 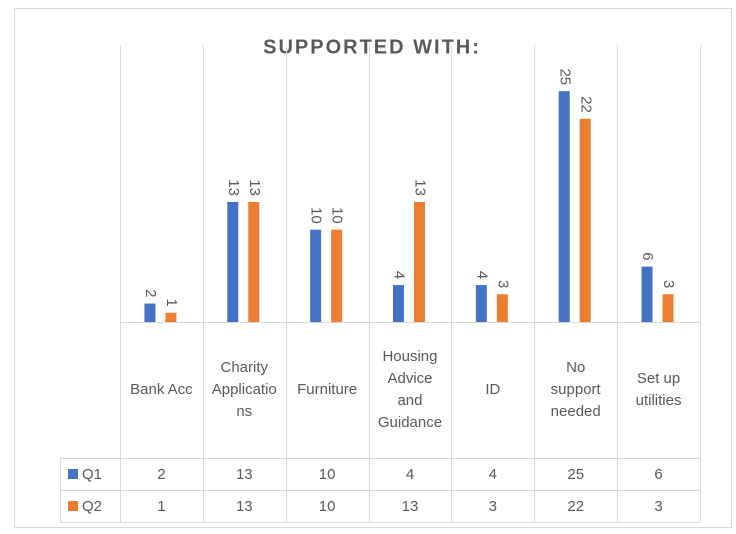 I want to click on x-tick-label: Housing Advice and Guidance, so click(x=410, y=389).